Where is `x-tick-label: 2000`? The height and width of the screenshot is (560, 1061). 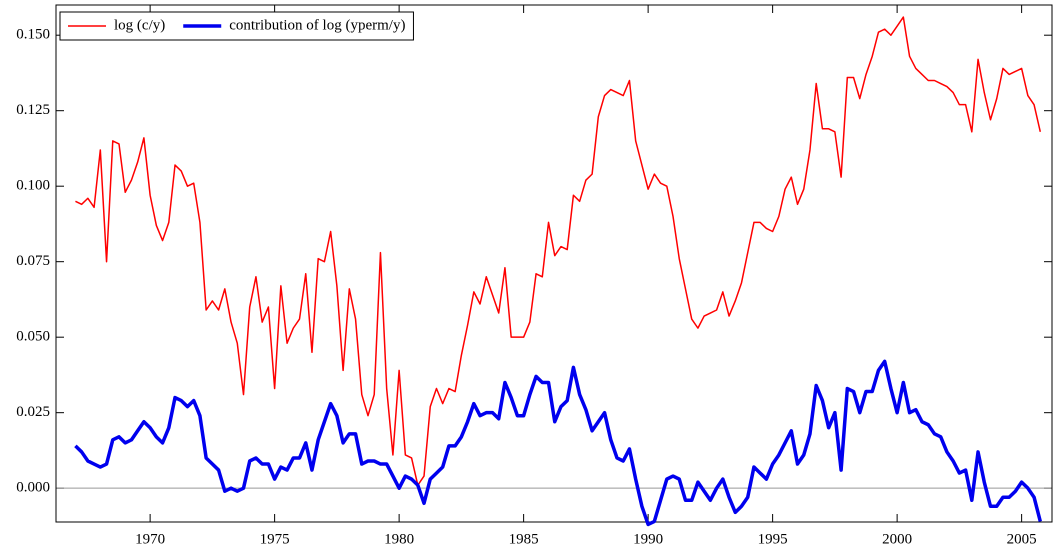 x-tick-label: 2000 is located at coordinates (897, 539).